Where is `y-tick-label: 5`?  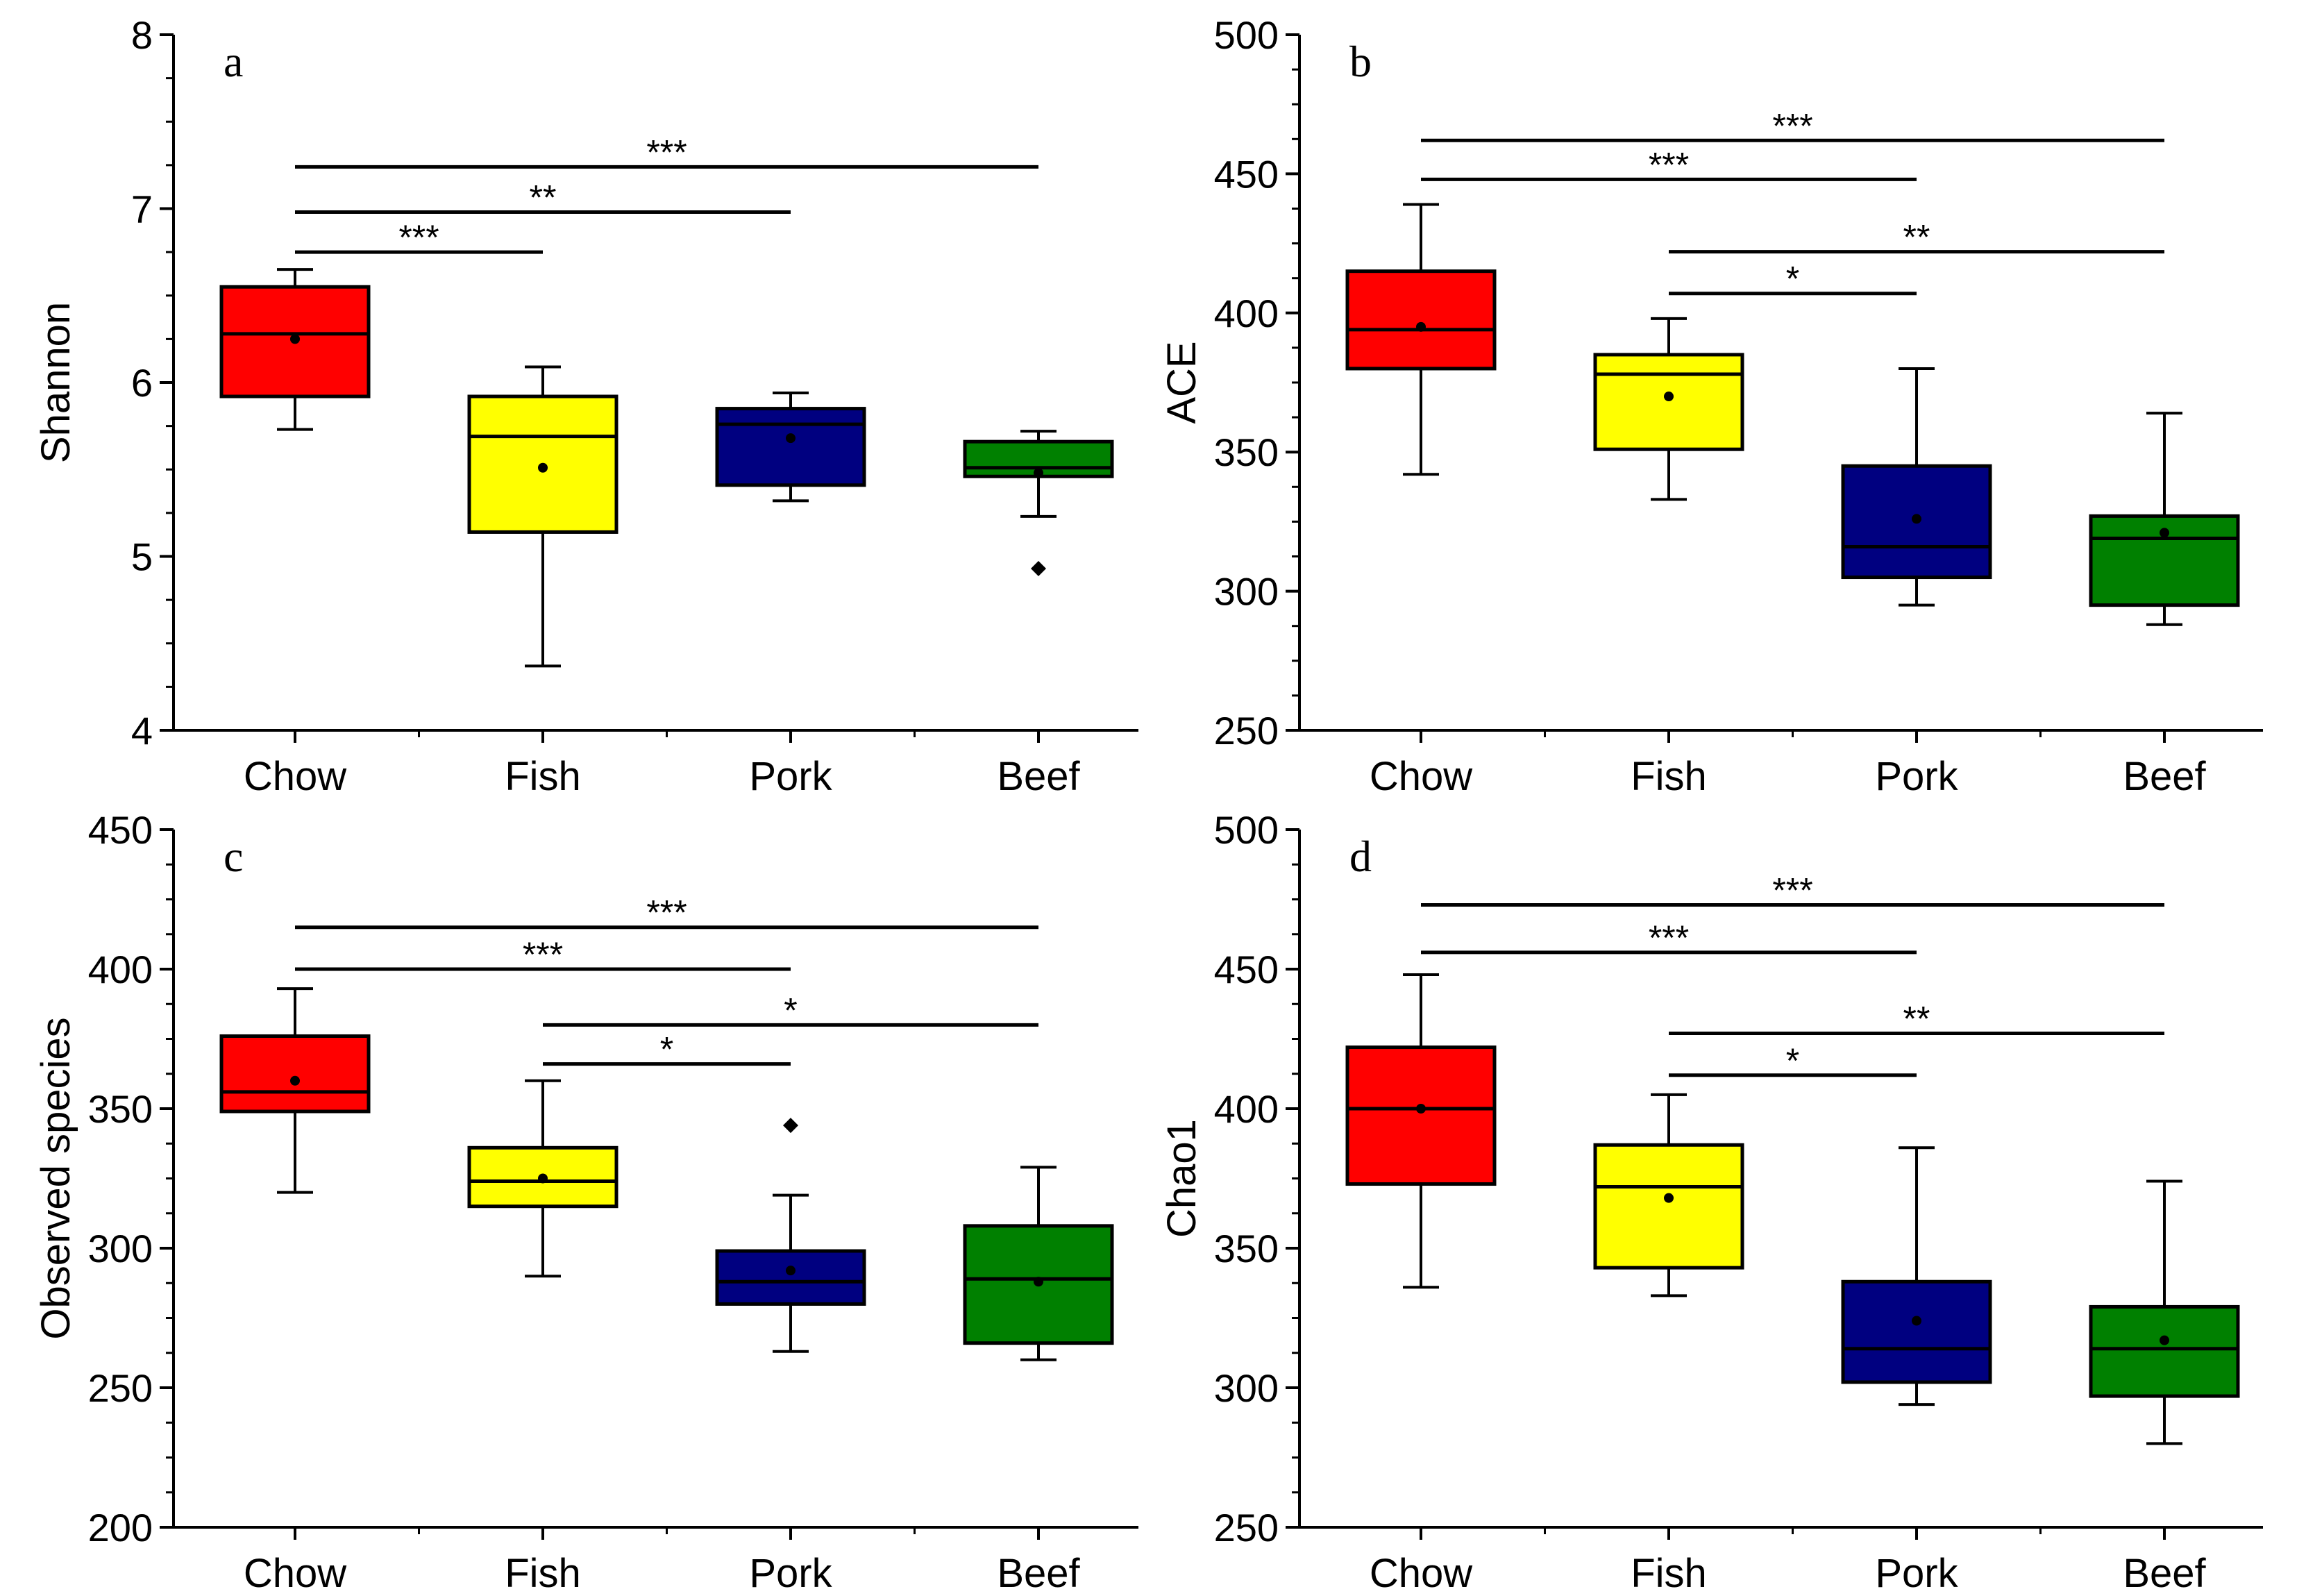
y-tick-label: 5 is located at coordinates (142, 557).